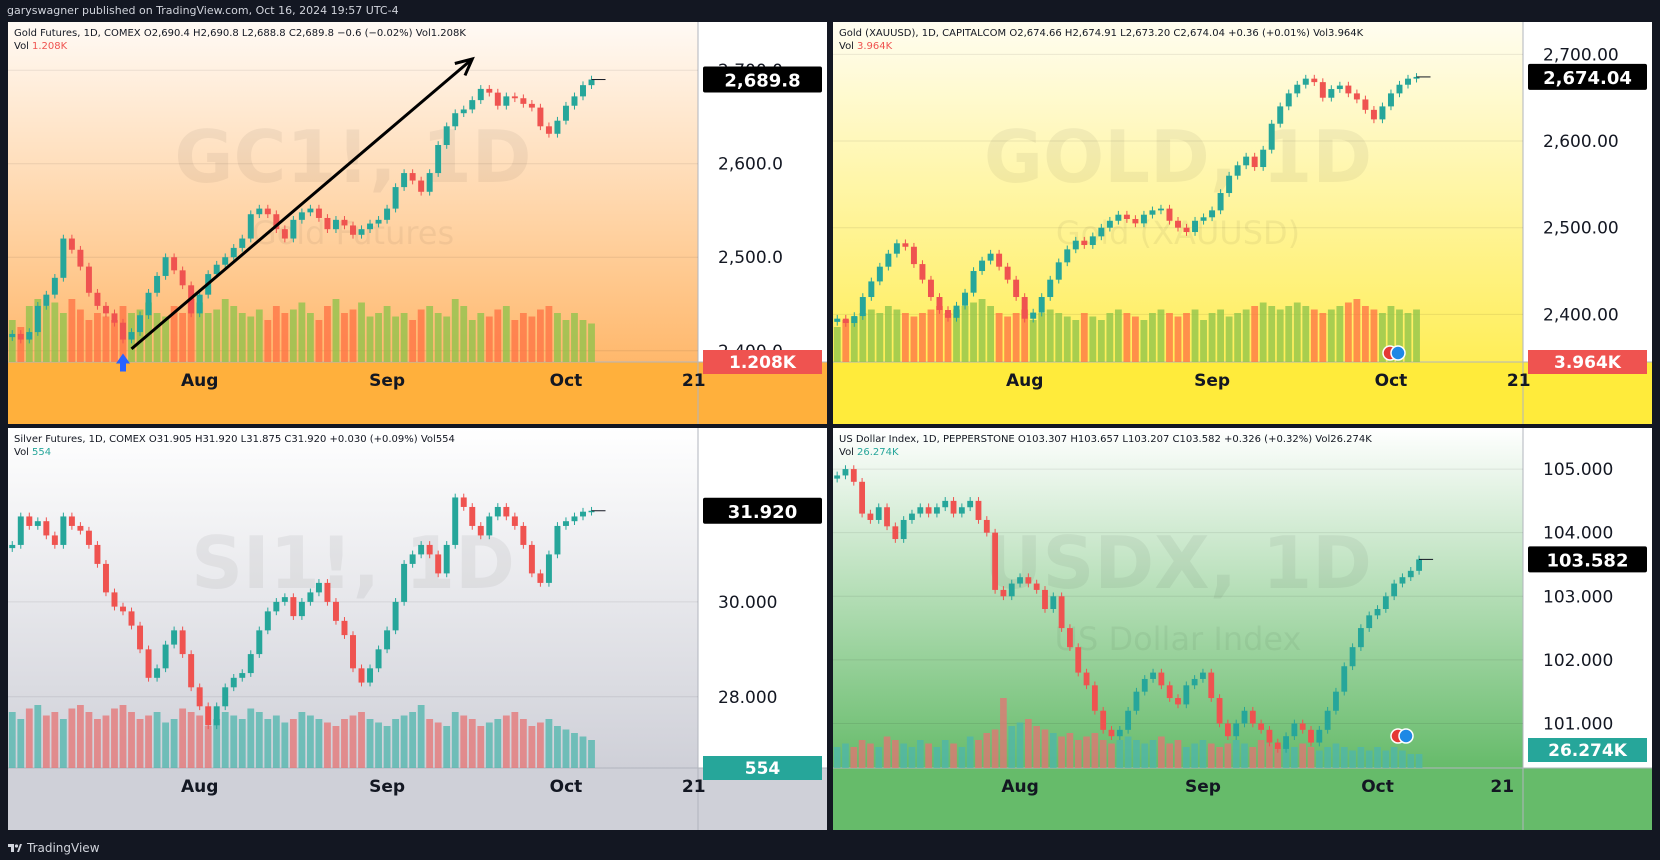 The image size is (1660, 860). Describe the element at coordinates (41, 452) in the screenshot. I see `volume-value: 554` at that location.